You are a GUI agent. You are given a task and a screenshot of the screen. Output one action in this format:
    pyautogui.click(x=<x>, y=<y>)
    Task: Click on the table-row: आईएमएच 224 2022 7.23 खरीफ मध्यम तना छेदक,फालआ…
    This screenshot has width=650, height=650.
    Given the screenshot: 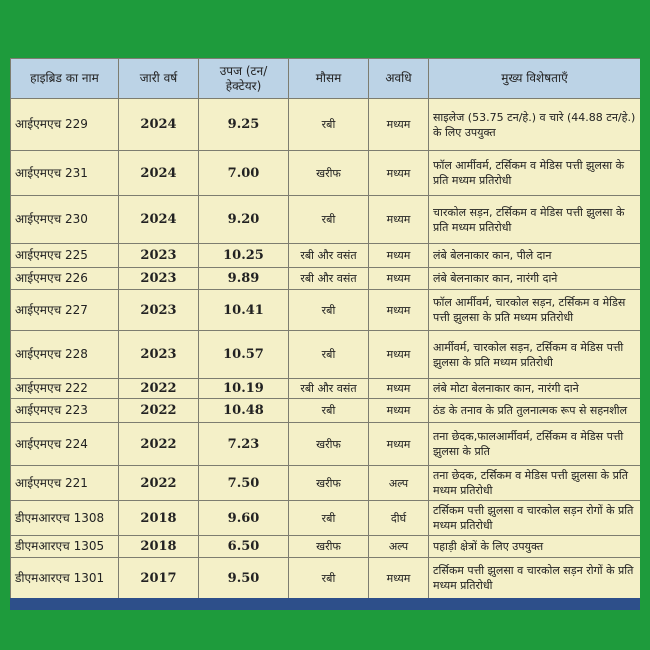 What is the action you would take?
    pyautogui.click(x=325, y=444)
    